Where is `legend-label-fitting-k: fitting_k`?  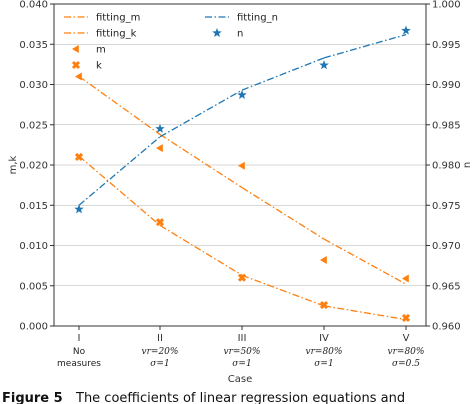 legend-label-fitting-k: fitting_k is located at coordinates (116, 34).